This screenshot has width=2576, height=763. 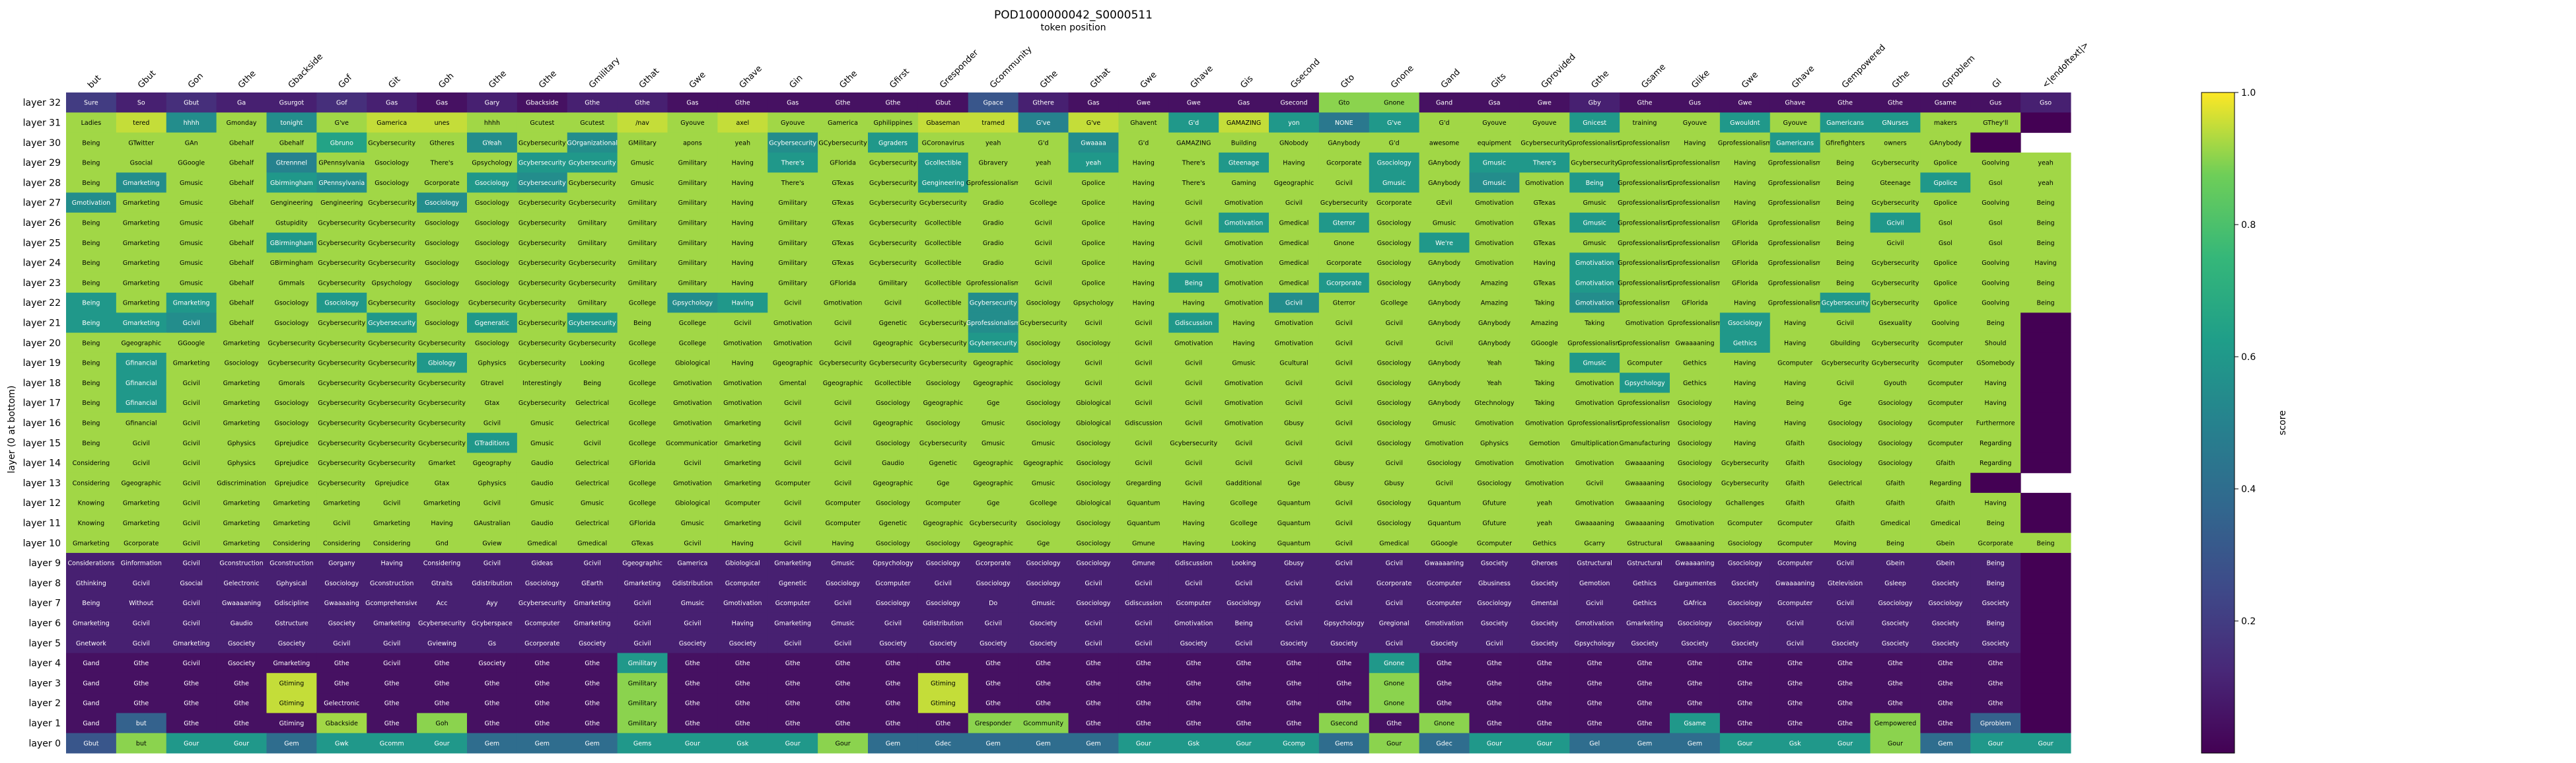 I want to click on heatmap-cell-label: GAnybody, so click(x=1444, y=363).